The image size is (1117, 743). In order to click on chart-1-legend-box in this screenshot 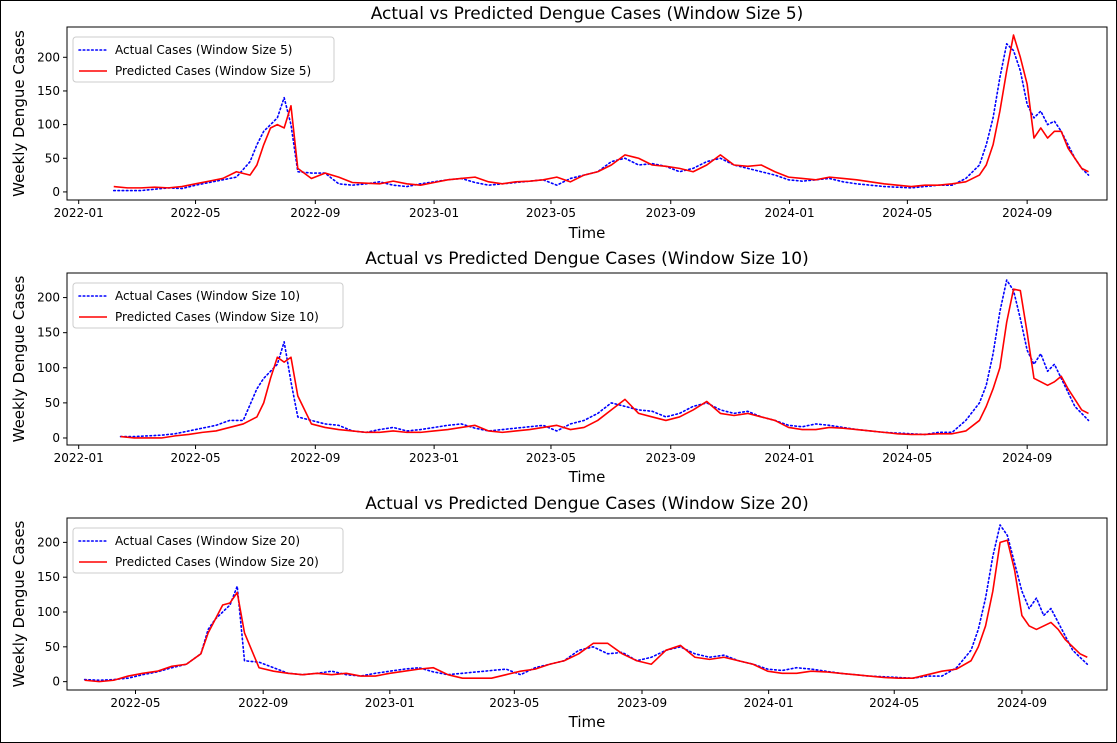, I will do `click(203, 59)`.